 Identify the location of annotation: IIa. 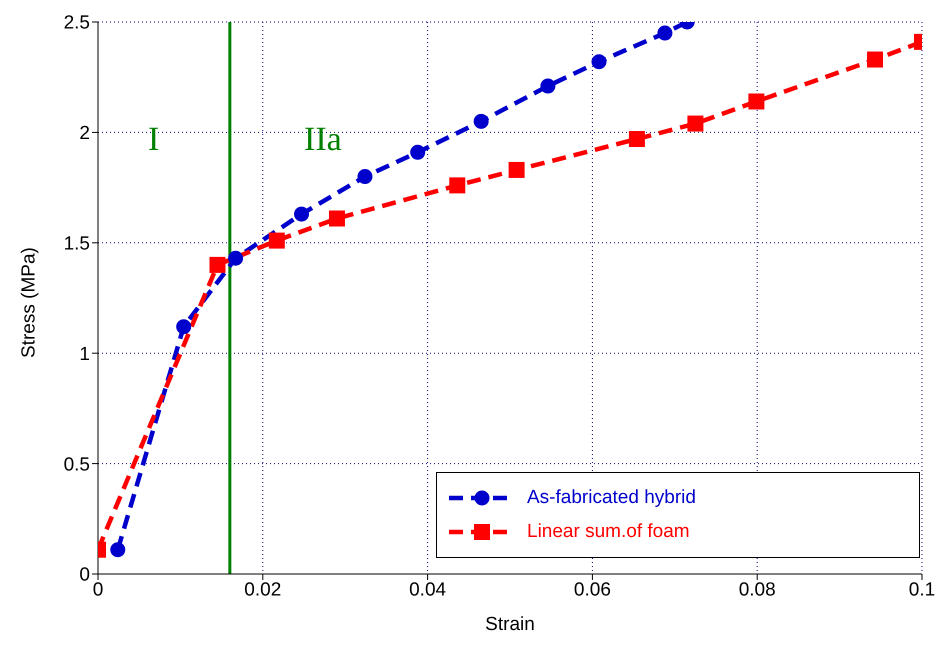
(323, 140).